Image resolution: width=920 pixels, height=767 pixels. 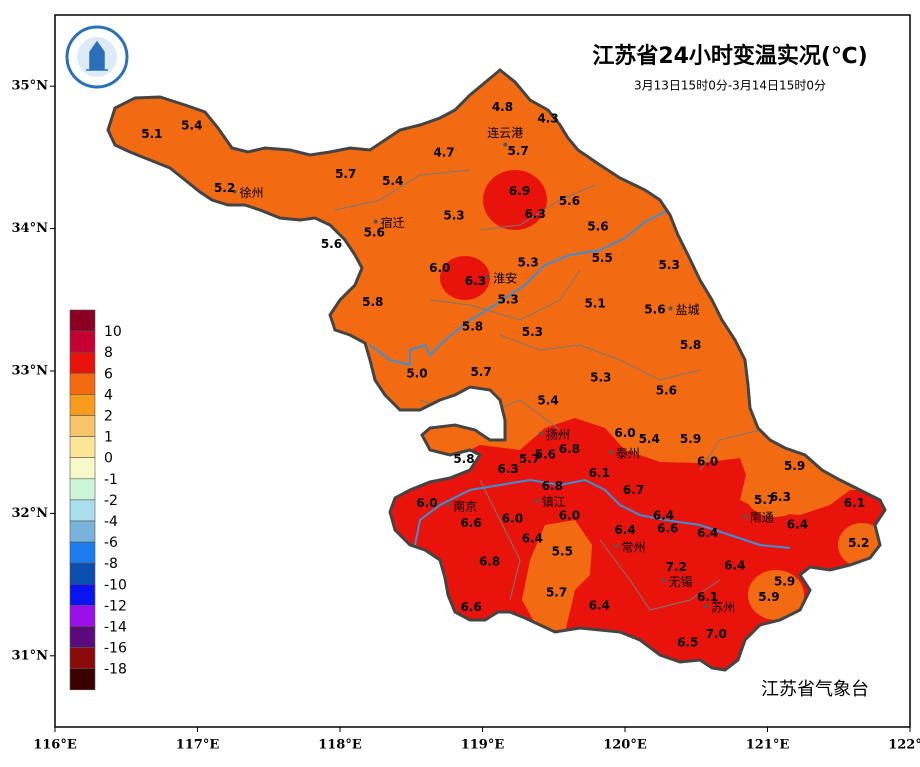 I want to click on legend-label: -14, so click(x=115, y=628).